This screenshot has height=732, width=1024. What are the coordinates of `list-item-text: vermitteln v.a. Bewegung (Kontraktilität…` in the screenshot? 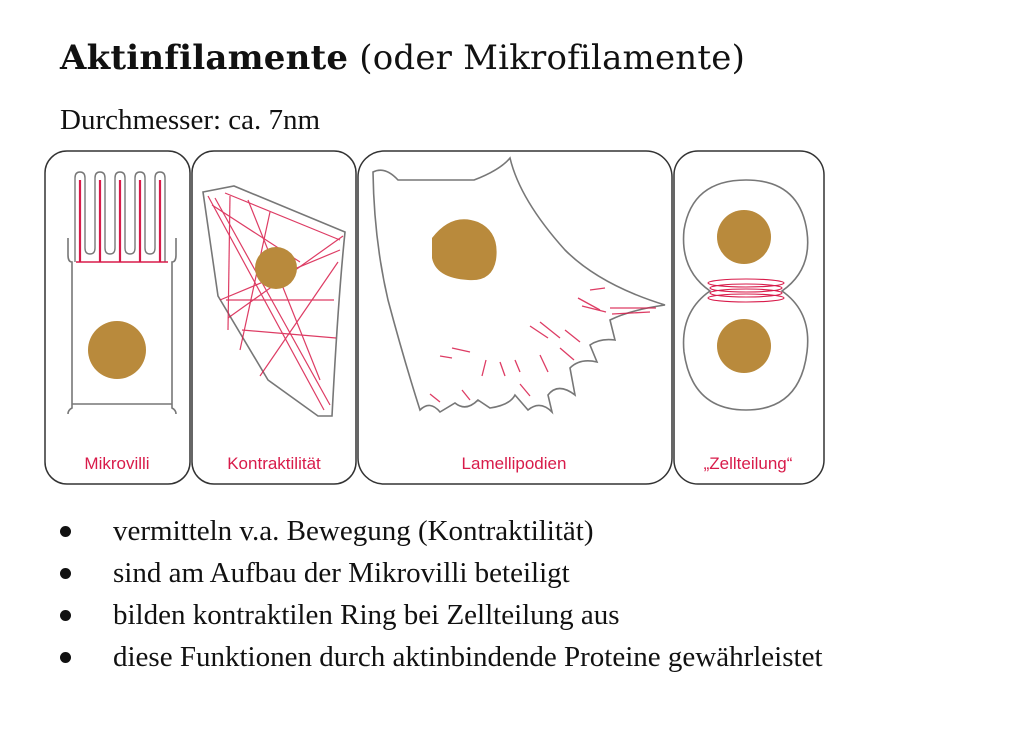 It's located at (353, 531).